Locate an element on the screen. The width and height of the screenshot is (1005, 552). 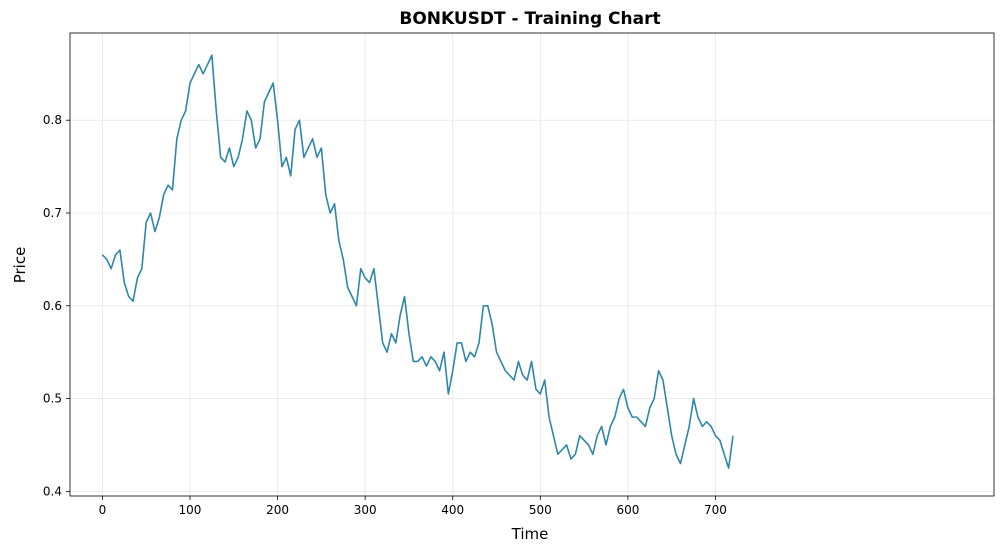
y-axis-label: Price is located at coordinates (20, 265).